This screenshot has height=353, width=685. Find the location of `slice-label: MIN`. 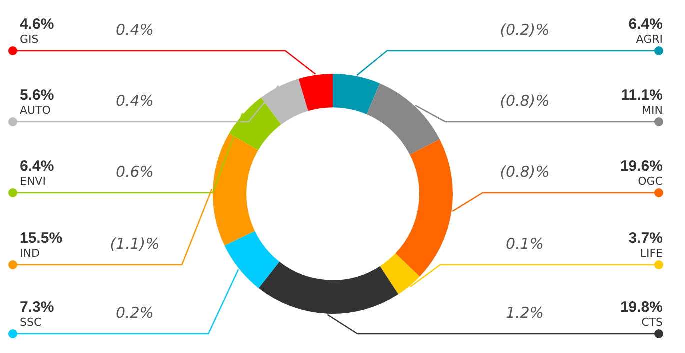

slice-label: MIN is located at coordinates (652, 110).